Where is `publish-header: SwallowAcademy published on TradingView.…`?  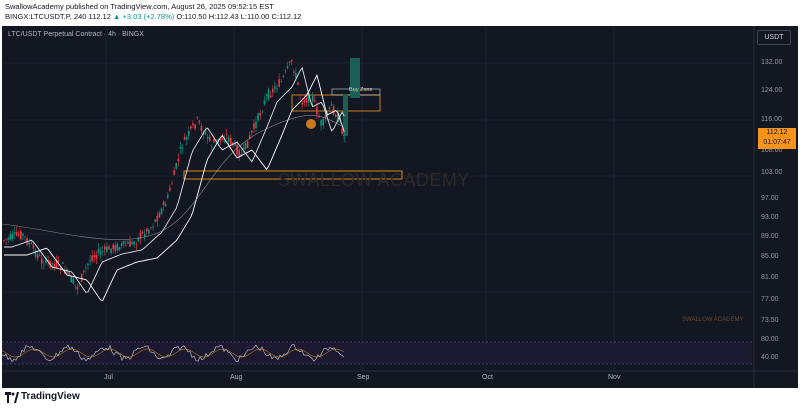
publish-header: SwallowAcademy published on TradingView.… is located at coordinates (400, 12).